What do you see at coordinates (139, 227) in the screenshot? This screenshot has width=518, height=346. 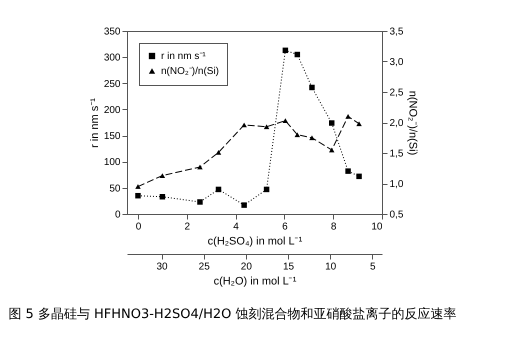 I see `x-tick-label: 0` at bounding box center [139, 227].